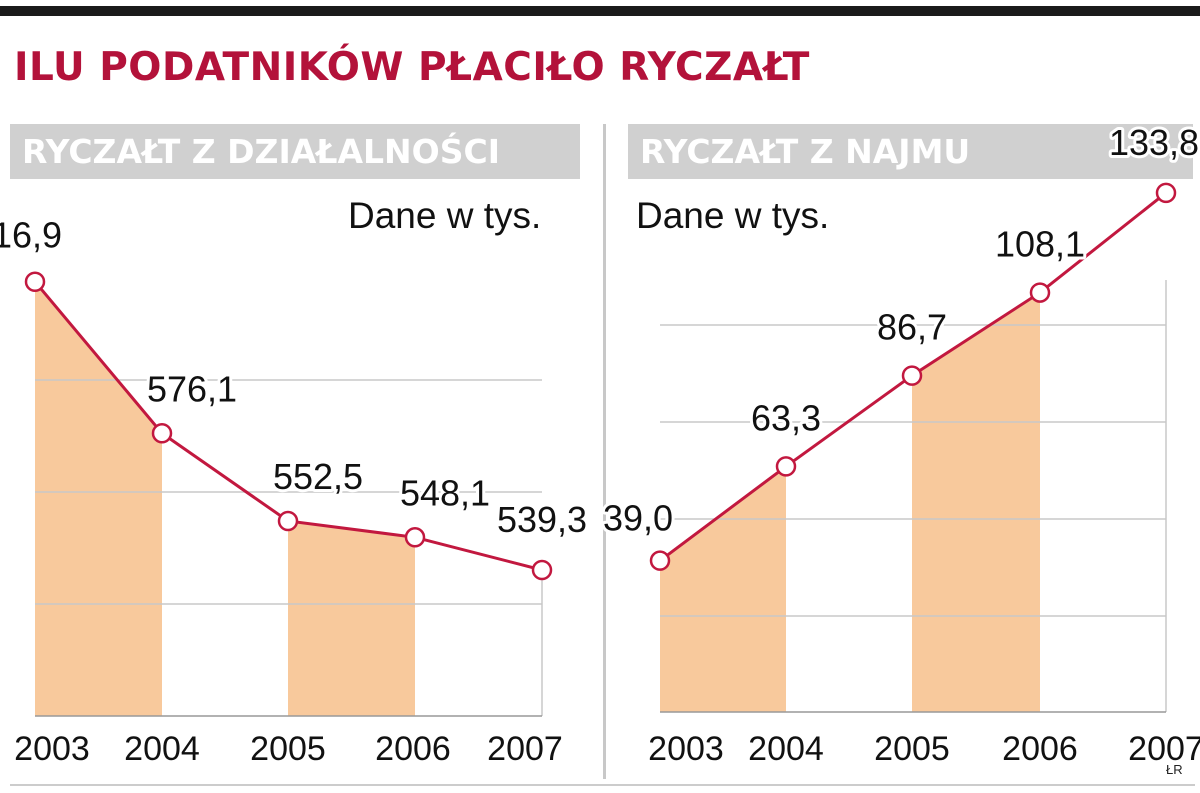 This screenshot has height=793, width=1200. Describe the element at coordinates (1040, 244) in the screenshot. I see `value-label-rental-2006: 108,1` at that location.